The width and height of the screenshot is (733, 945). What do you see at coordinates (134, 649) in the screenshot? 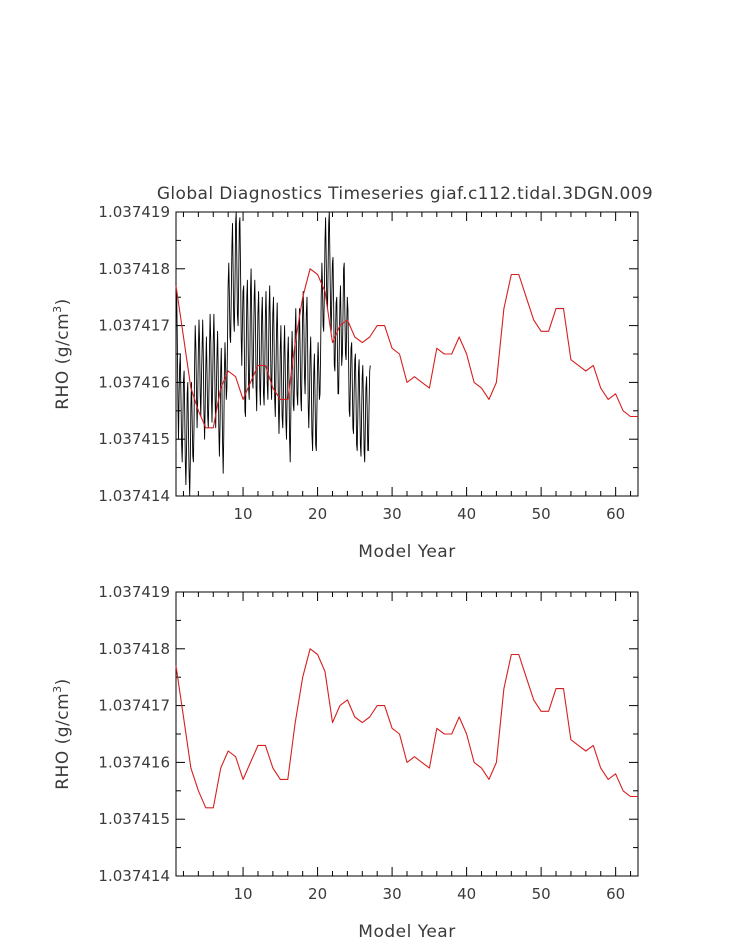
I see `bottom-y-tick-label: 1.037418` at bounding box center [134, 649].